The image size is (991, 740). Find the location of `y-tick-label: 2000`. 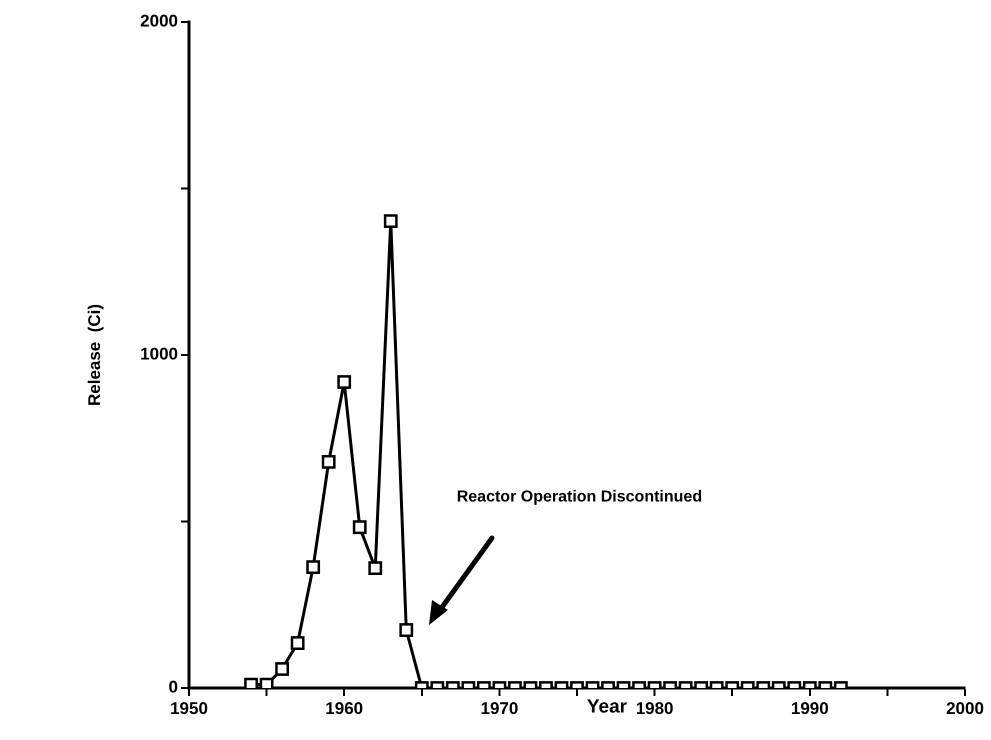

y-tick-label: 2000 is located at coordinates (159, 21).